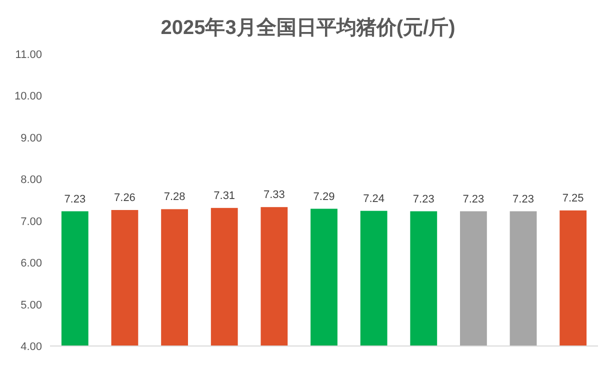 The height and width of the screenshot is (369, 616). What do you see at coordinates (31, 264) in the screenshot?
I see `y-tick-label: 6.00` at bounding box center [31, 264].